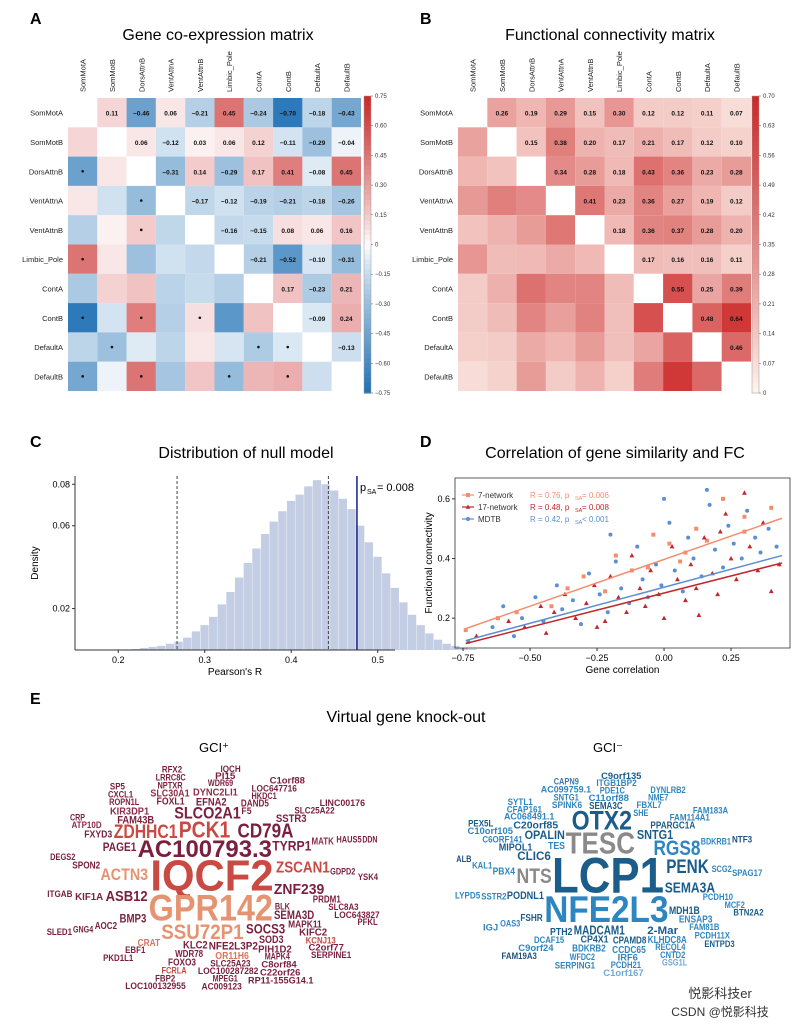 This screenshot has height=1028, width=812. I want to click on heatmap-col-label: ContB, so click(678, 81).